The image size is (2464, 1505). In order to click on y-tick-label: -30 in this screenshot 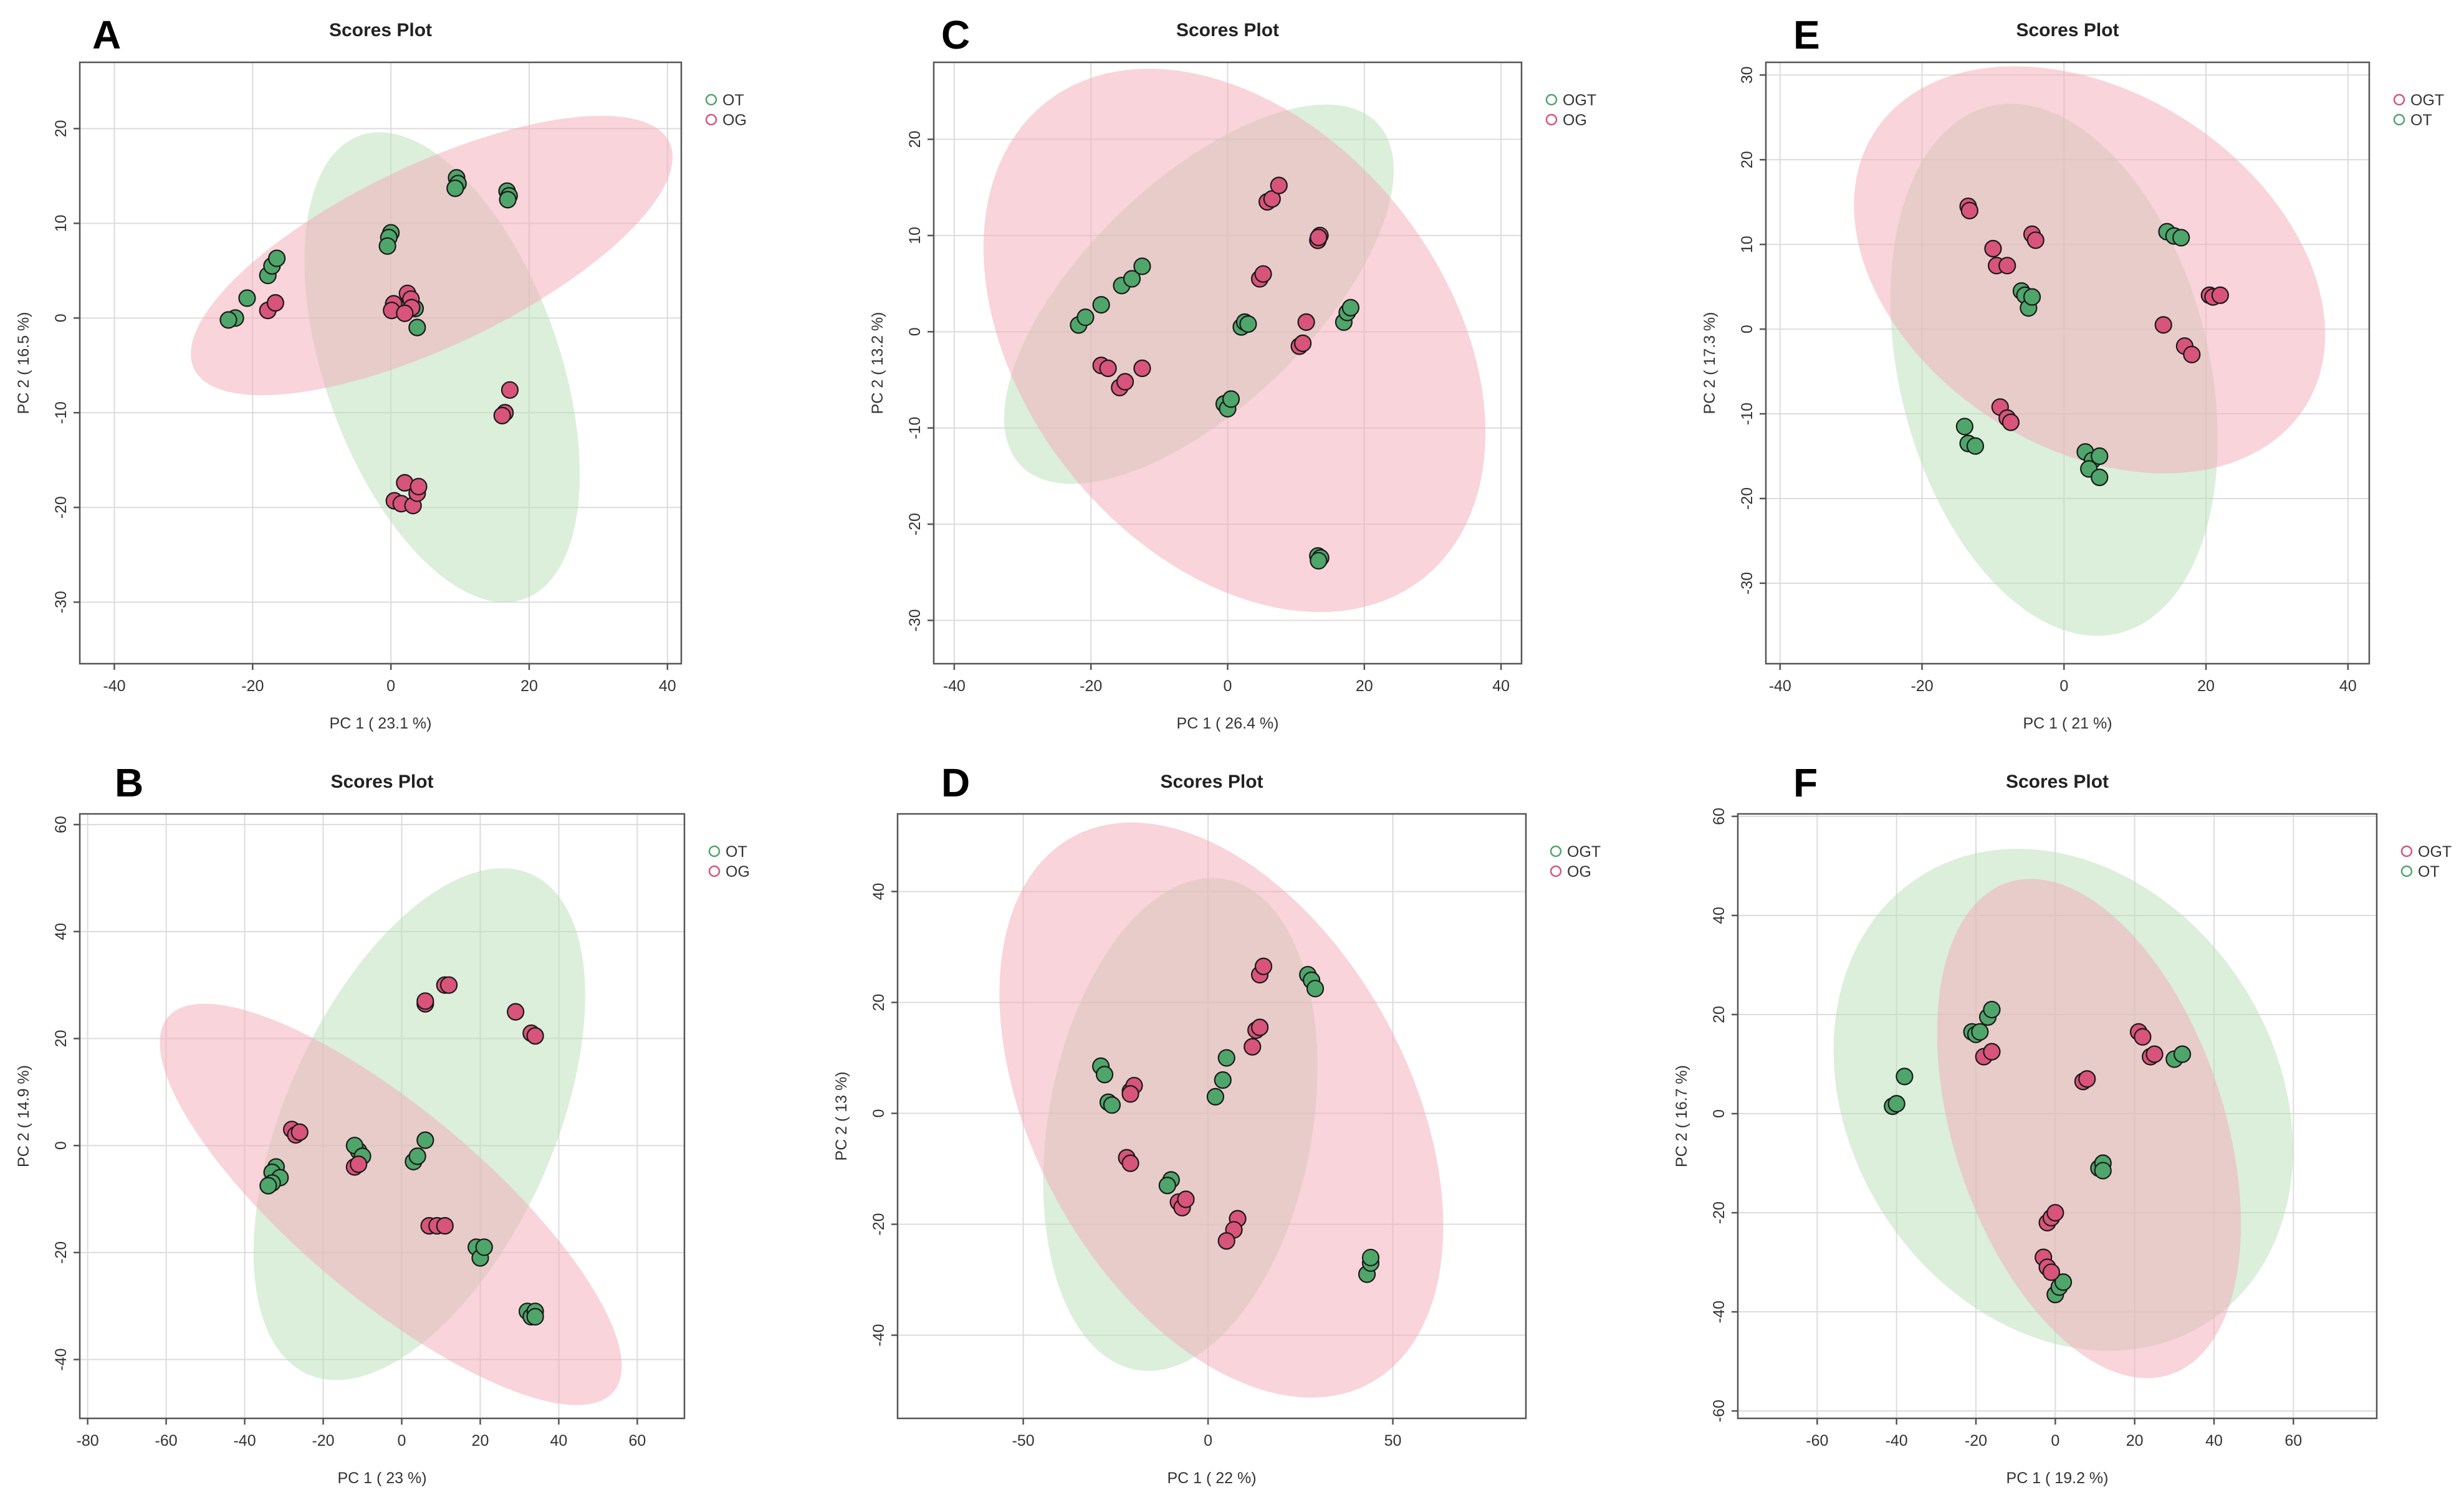, I will do `click(1747, 583)`.